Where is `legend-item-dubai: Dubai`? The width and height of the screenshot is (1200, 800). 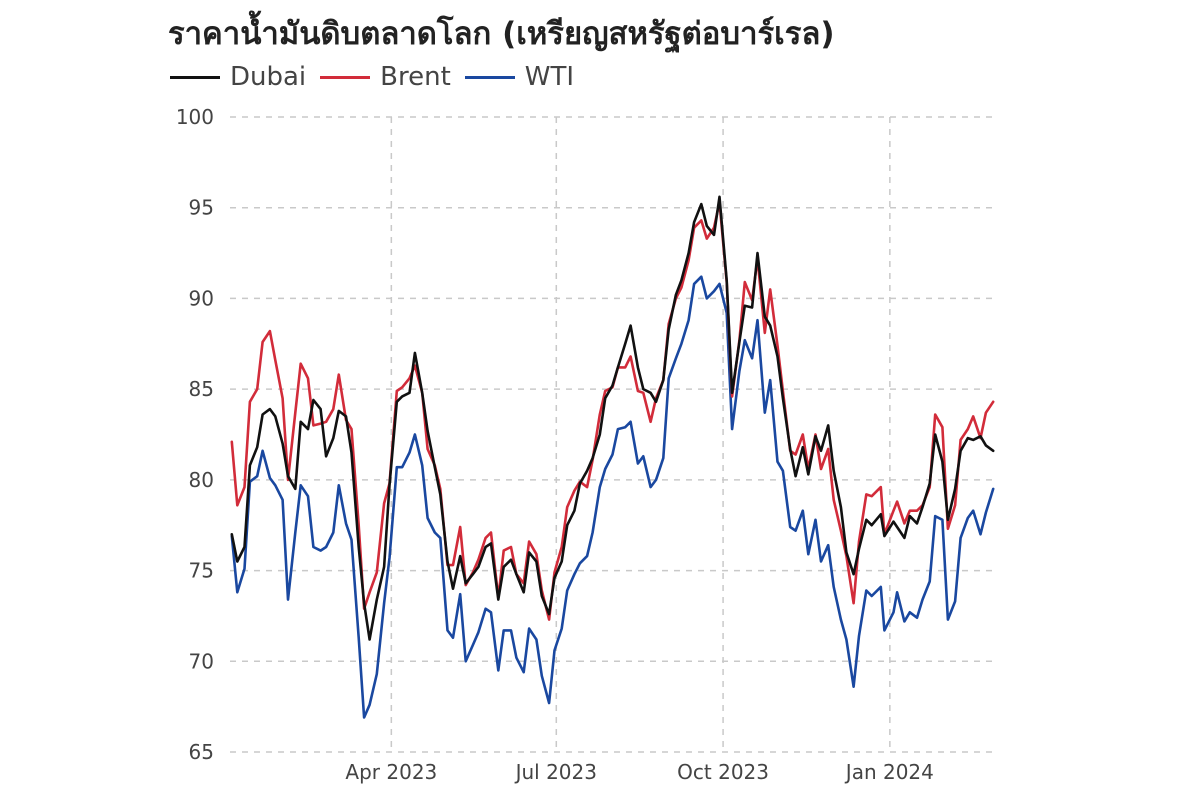
legend-item-dubai: Dubai is located at coordinates (238, 77).